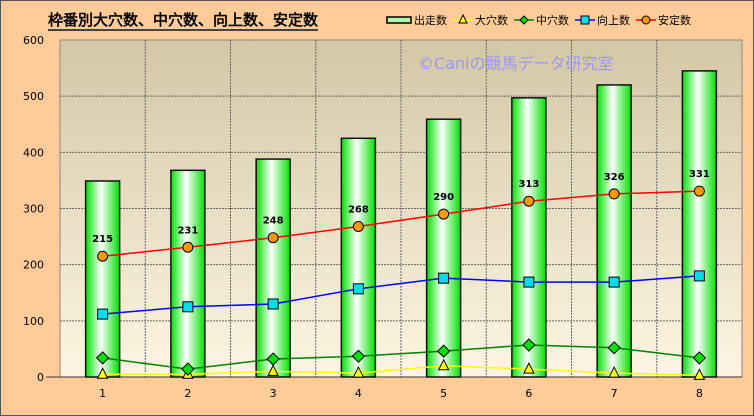 The width and height of the screenshot is (754, 416). I want to click on data-label: 313, so click(528, 184).